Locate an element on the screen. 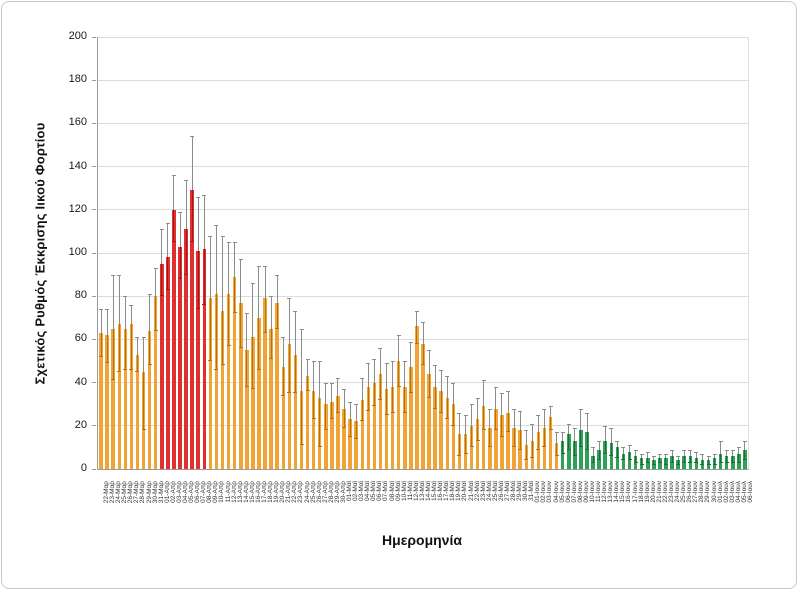 The height and width of the screenshot is (592, 800). y-tick-label: 140 is located at coordinates (77, 165).